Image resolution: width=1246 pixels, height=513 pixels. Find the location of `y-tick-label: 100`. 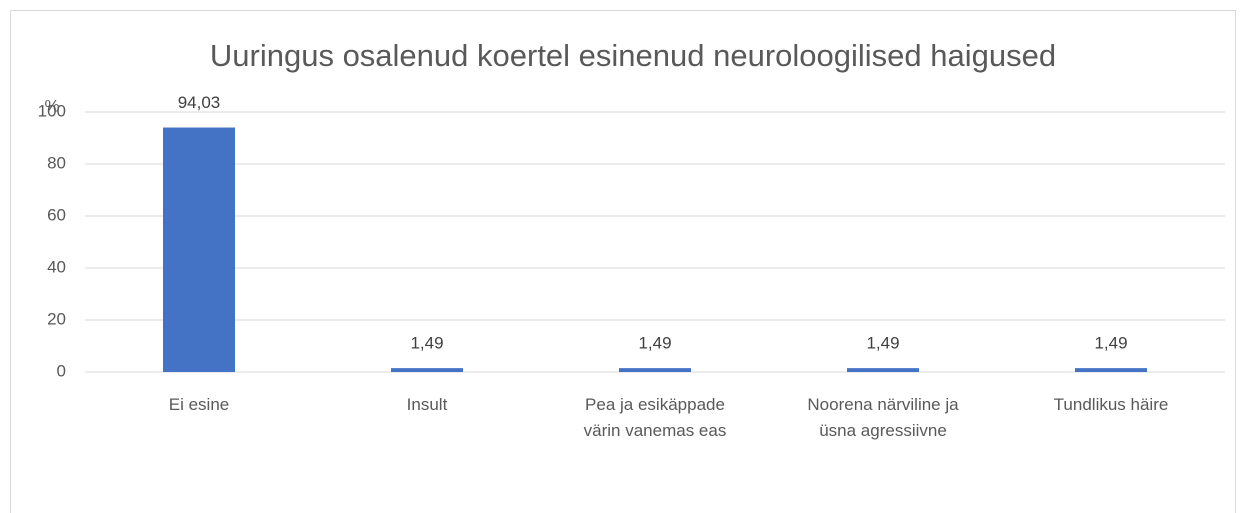

y-tick-label: 100 is located at coordinates (52, 110).